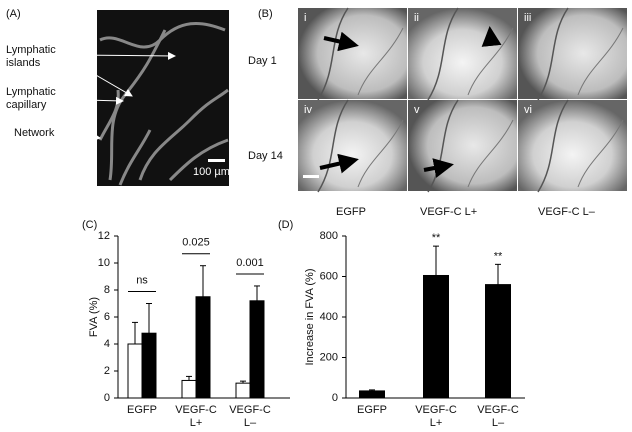 Image resolution: width=632 pixels, height=432 pixels. Describe the element at coordinates (211, 172) in the screenshot. I see `scale-label: 100 µm` at that location.